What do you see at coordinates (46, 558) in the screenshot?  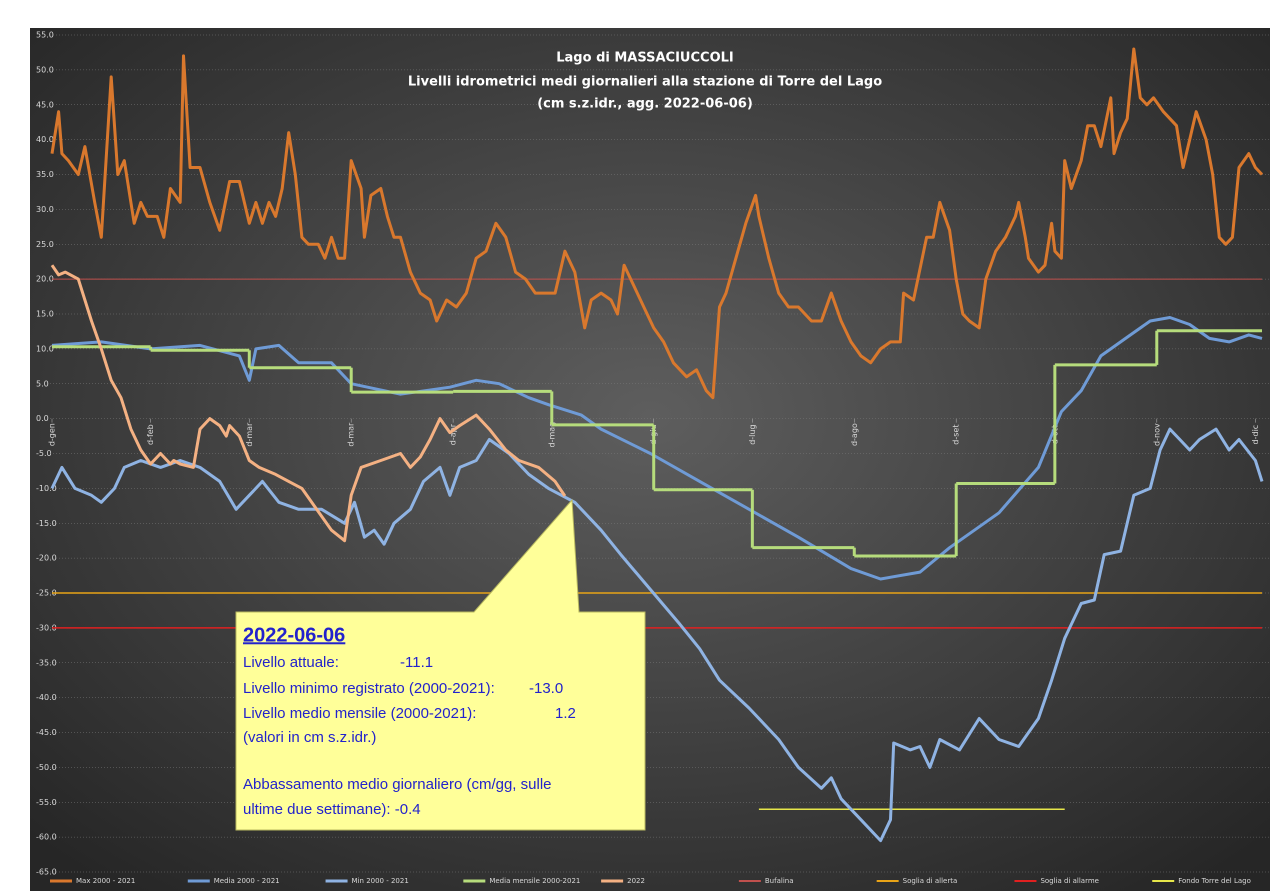 I see `y-tick-label: -20.0` at bounding box center [46, 558].